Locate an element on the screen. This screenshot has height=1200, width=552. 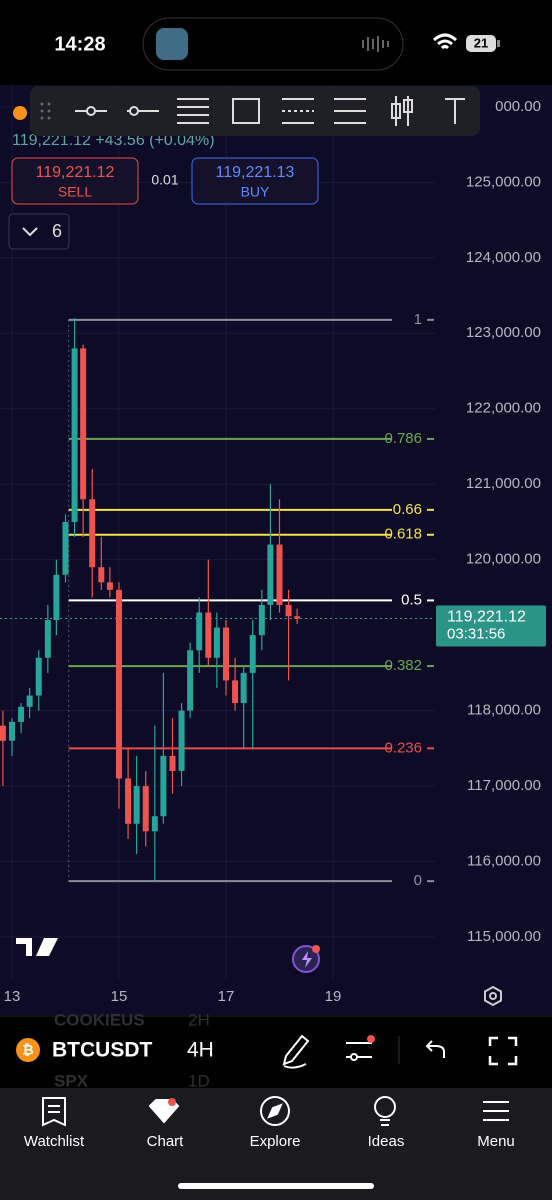
toolbar-grip is located at coordinates (45, 111).